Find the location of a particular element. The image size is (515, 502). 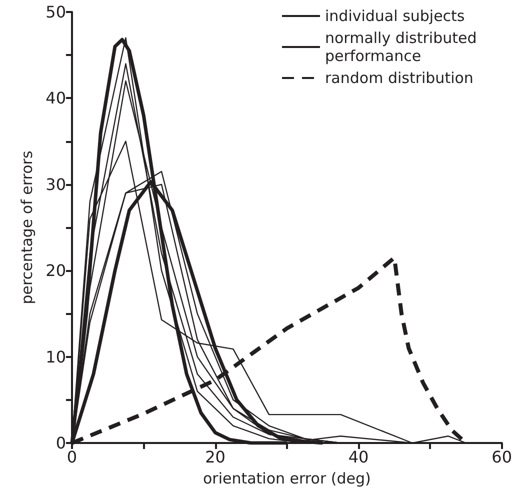

y-tick-label: 20 is located at coordinates (56, 270).